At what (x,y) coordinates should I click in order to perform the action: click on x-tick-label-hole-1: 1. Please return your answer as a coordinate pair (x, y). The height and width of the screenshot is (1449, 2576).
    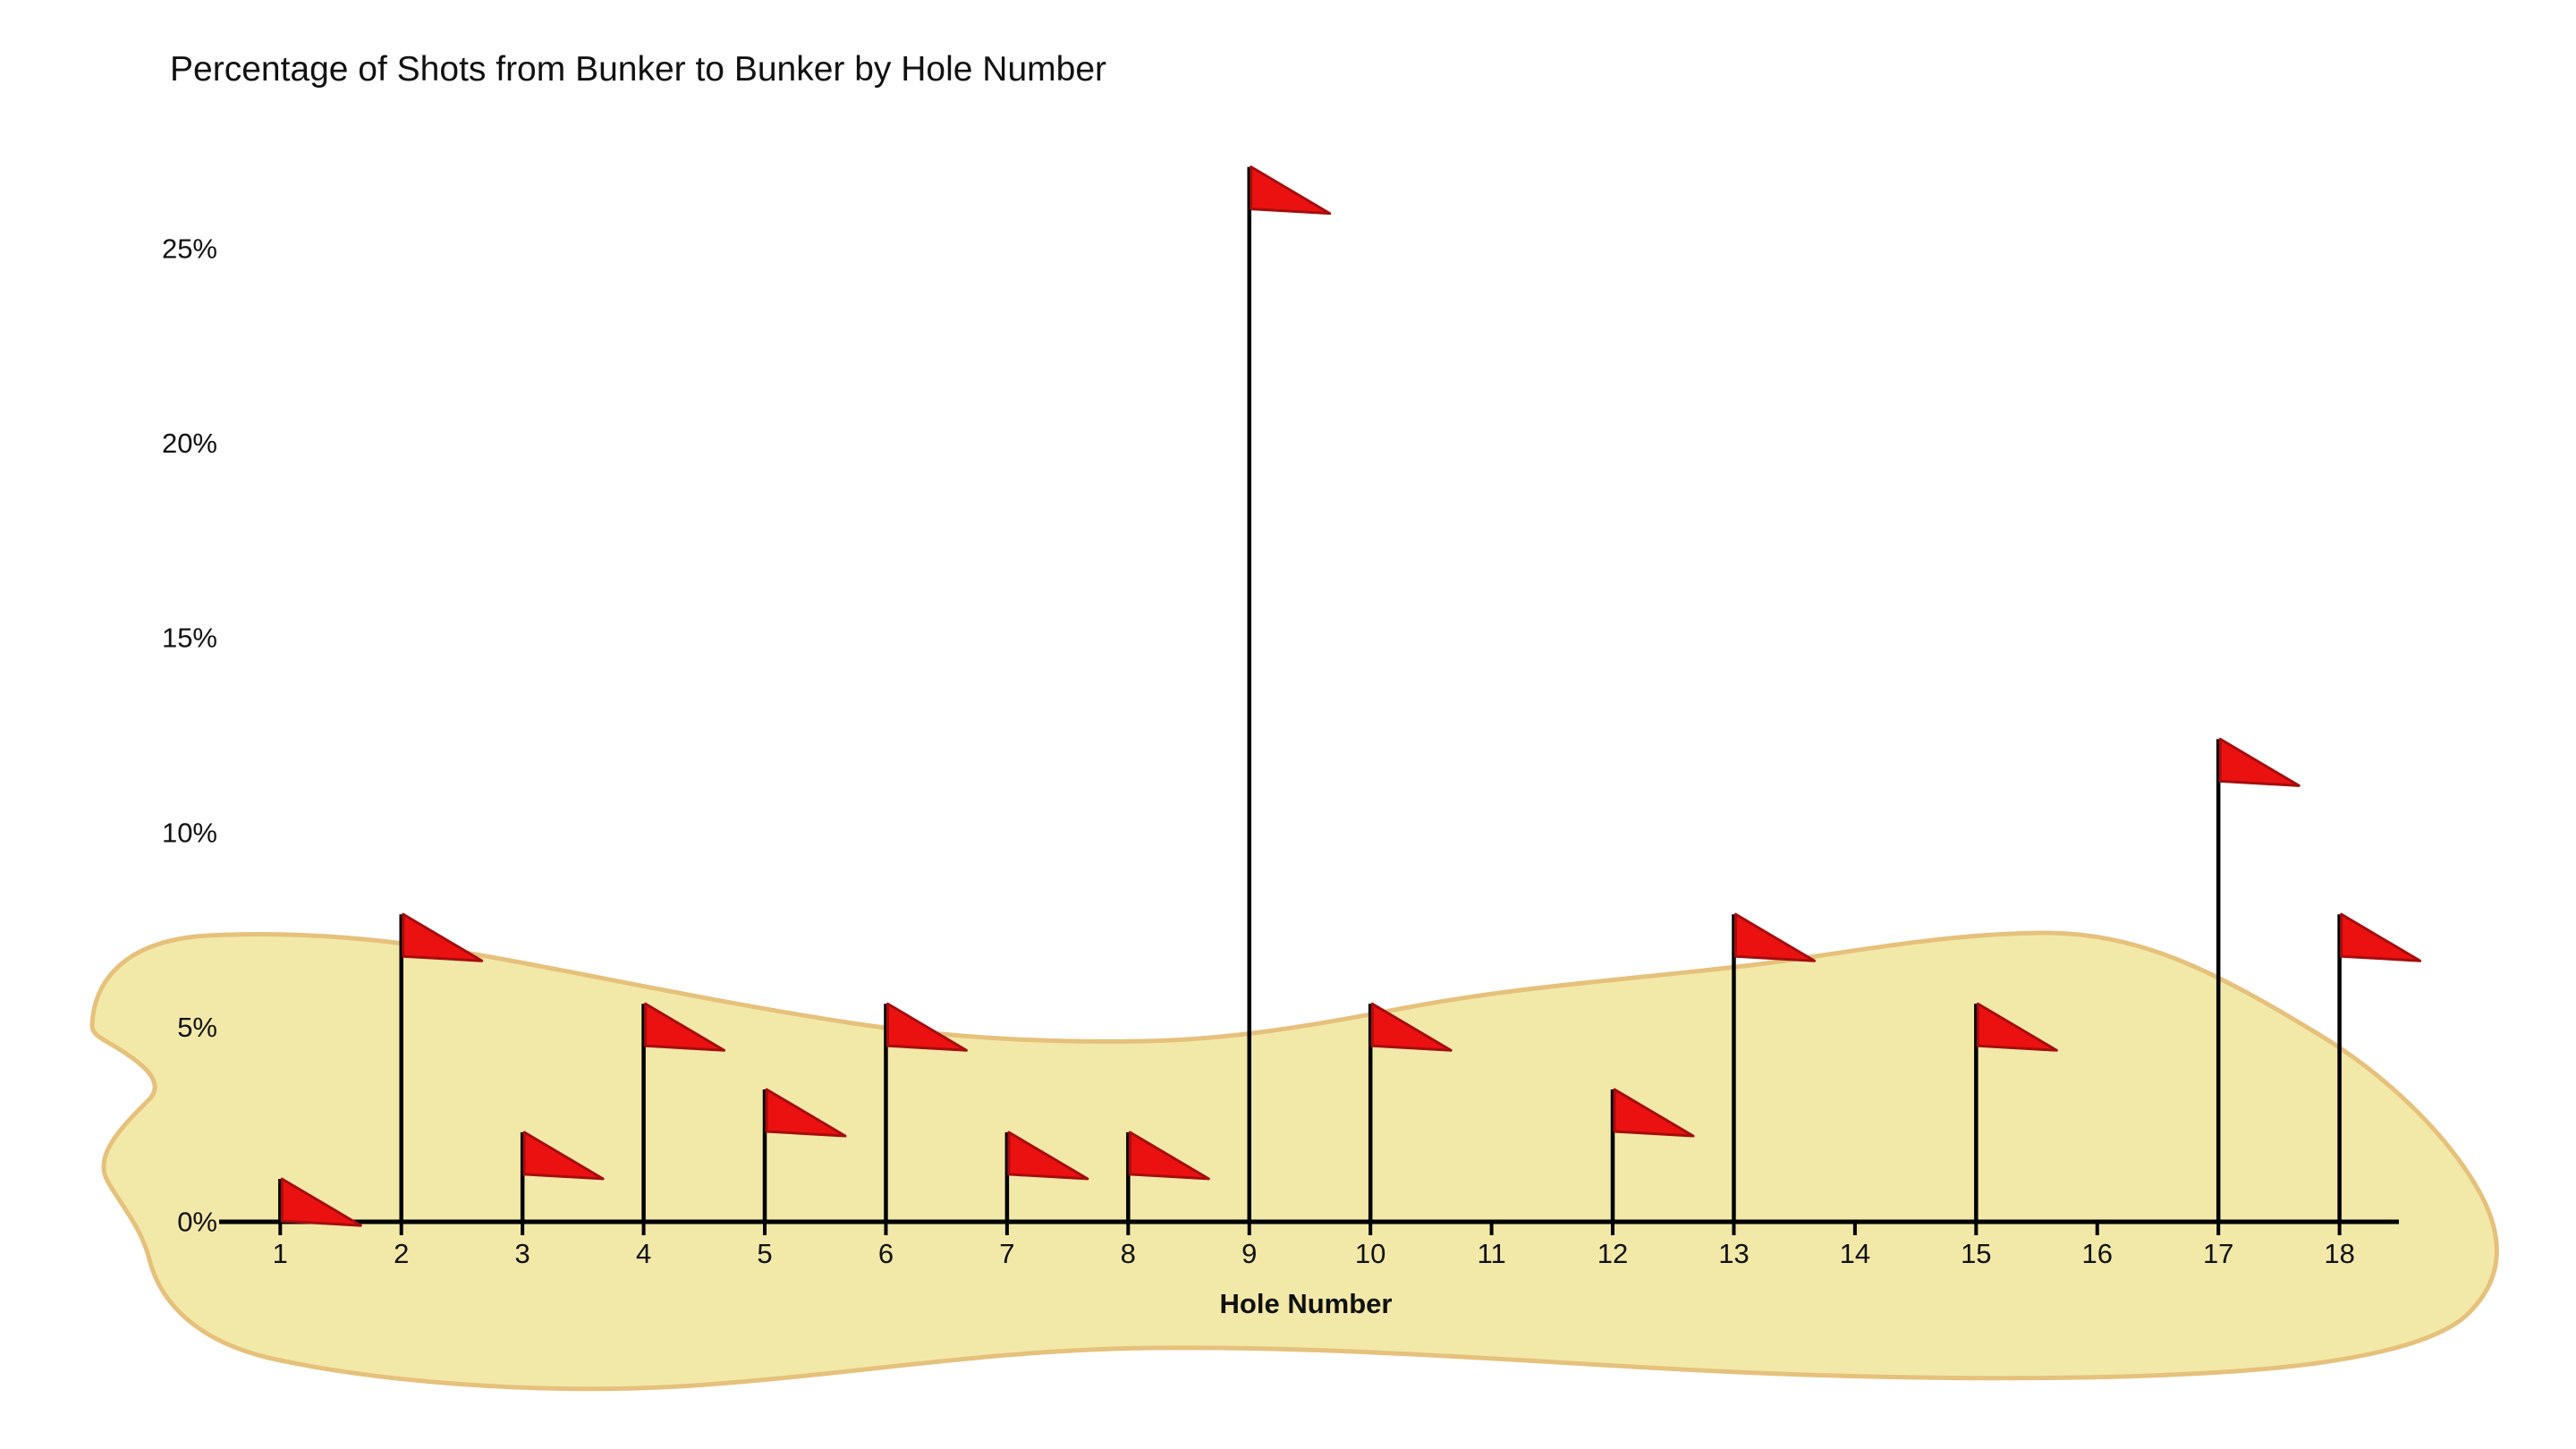
    Looking at the image, I should click on (280, 1253).